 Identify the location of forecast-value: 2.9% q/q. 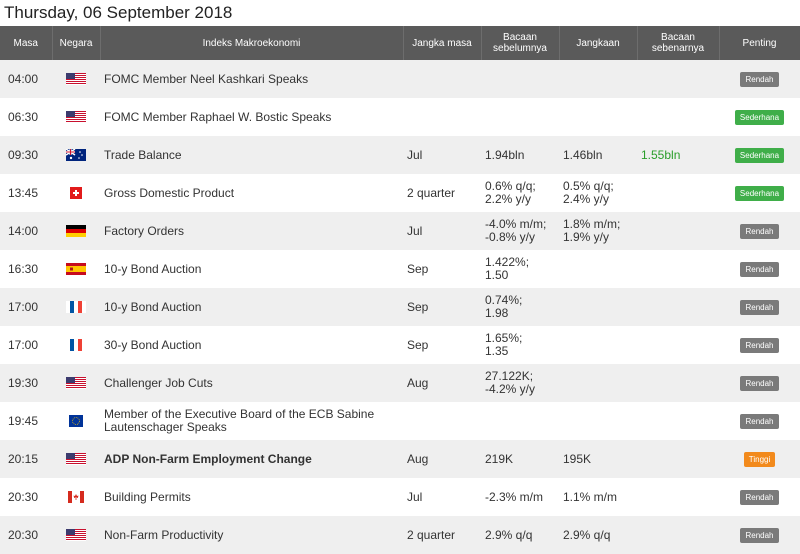
(598, 535).